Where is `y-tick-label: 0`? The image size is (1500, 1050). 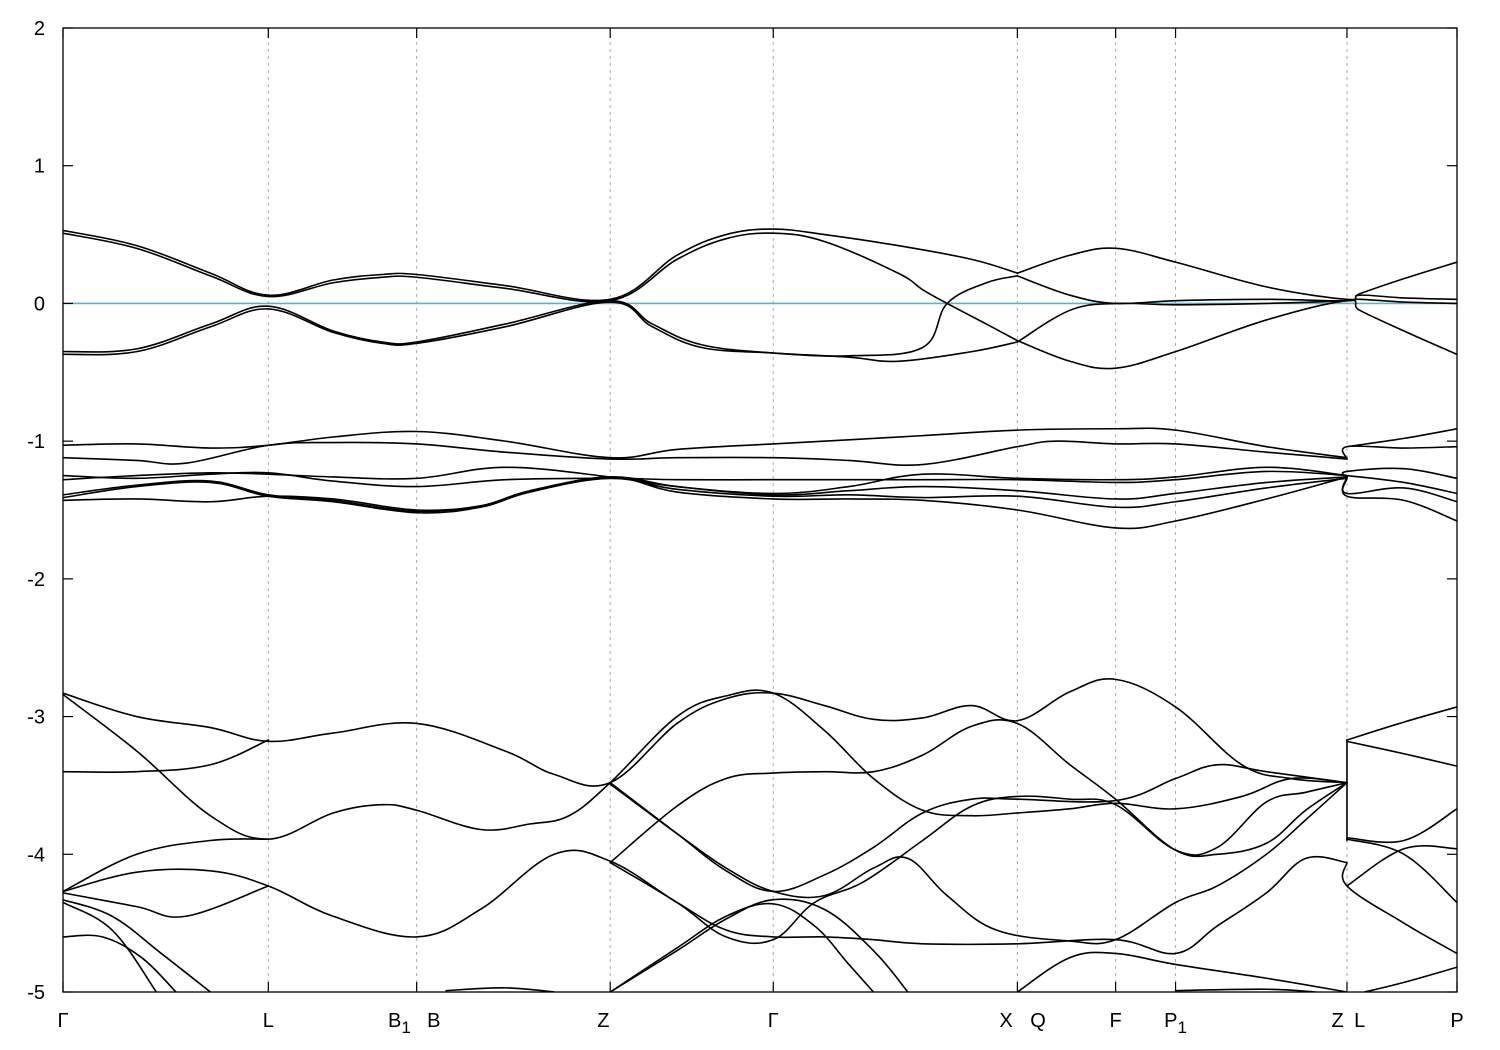 y-tick-label: 0 is located at coordinates (39, 304).